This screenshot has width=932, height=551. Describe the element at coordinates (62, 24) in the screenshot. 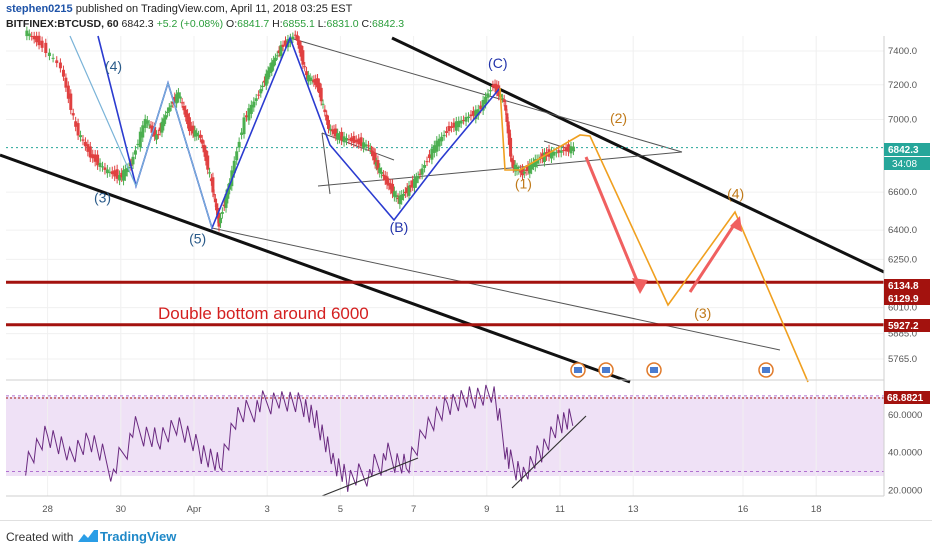

I see `symbol-label: BITFINEX:BTCUSD, 60` at that location.